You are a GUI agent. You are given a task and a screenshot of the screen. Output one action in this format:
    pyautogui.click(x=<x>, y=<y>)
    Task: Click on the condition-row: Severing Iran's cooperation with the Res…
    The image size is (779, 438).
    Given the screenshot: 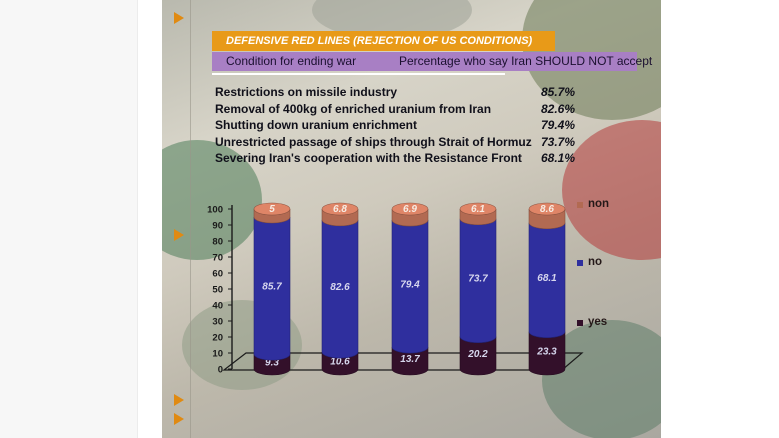 What is the action you would take?
    pyautogui.click(x=405, y=158)
    